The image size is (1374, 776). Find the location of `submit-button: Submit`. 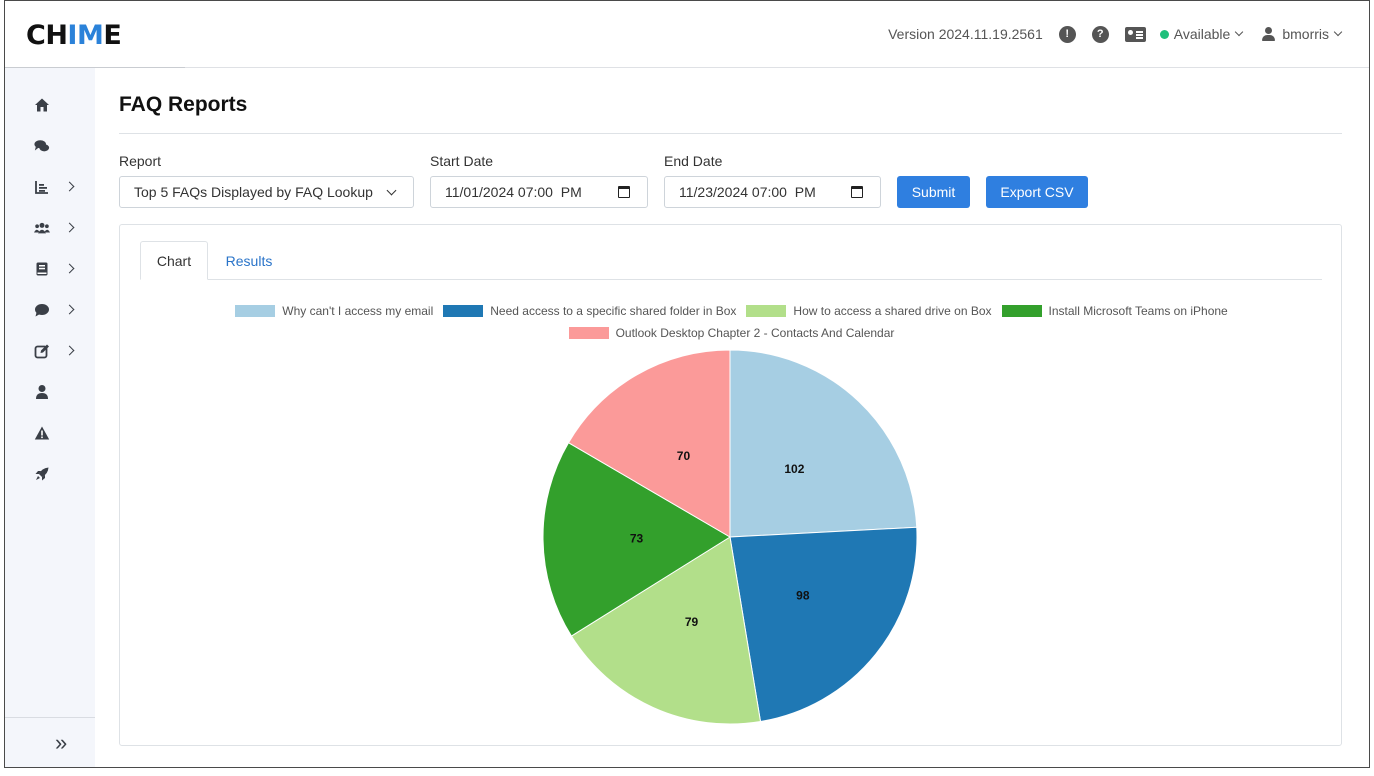

submit-button: Submit is located at coordinates (933, 192).